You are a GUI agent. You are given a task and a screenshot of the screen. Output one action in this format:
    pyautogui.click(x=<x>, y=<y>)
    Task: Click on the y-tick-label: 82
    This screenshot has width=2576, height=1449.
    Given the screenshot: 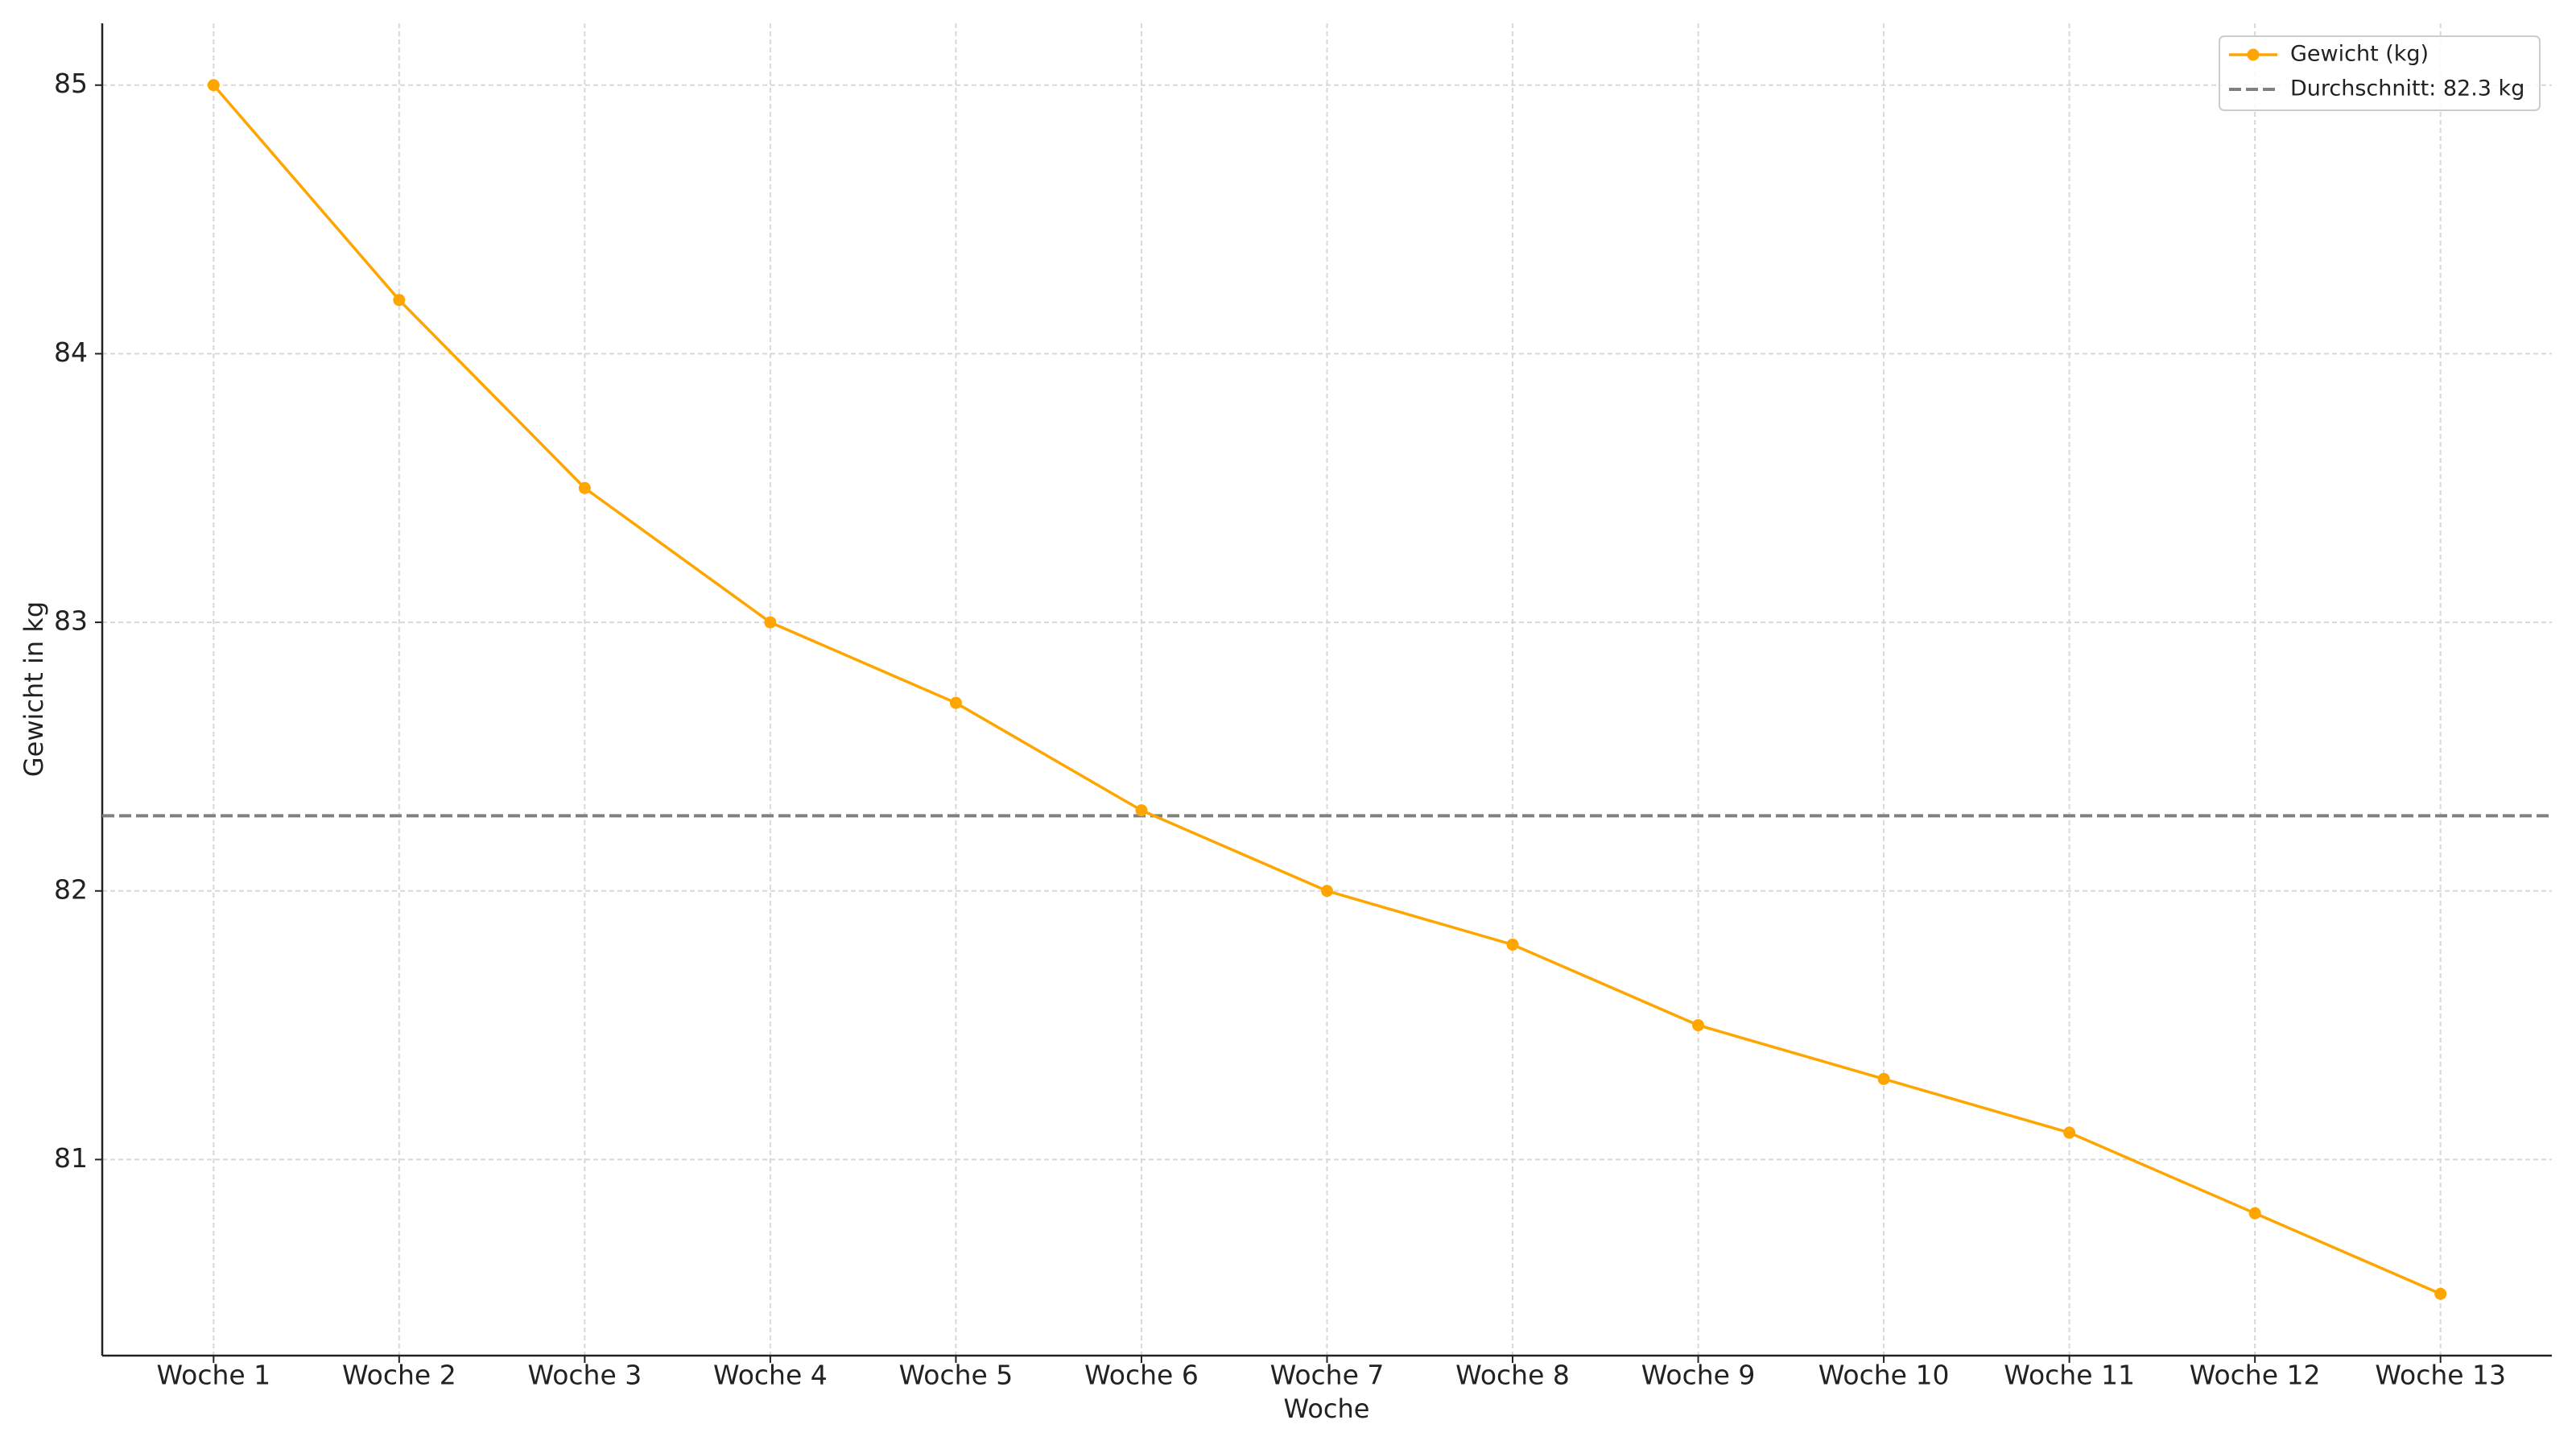 What is the action you would take?
    pyautogui.click(x=71, y=889)
    